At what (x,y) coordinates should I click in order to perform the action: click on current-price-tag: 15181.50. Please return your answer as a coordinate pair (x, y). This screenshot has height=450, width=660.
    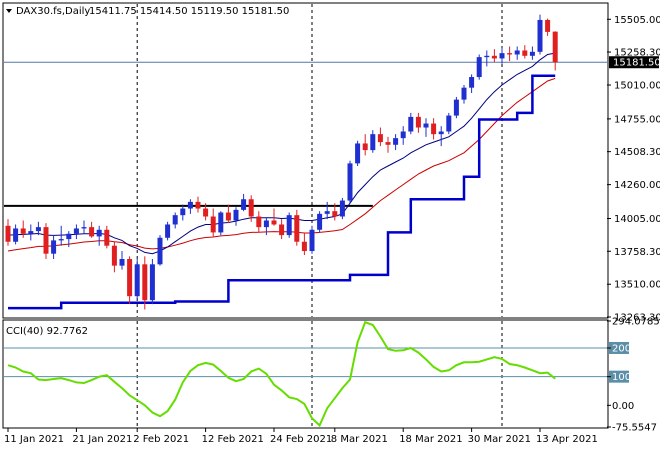
    Looking at the image, I should click on (634, 62).